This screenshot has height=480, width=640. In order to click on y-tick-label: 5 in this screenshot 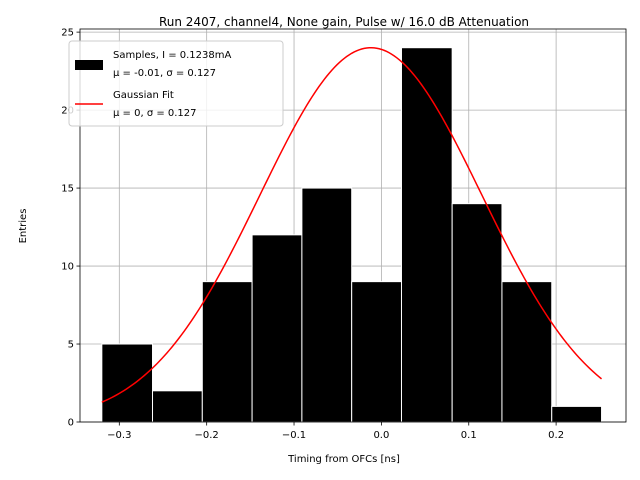, I will do `click(71, 345)`.